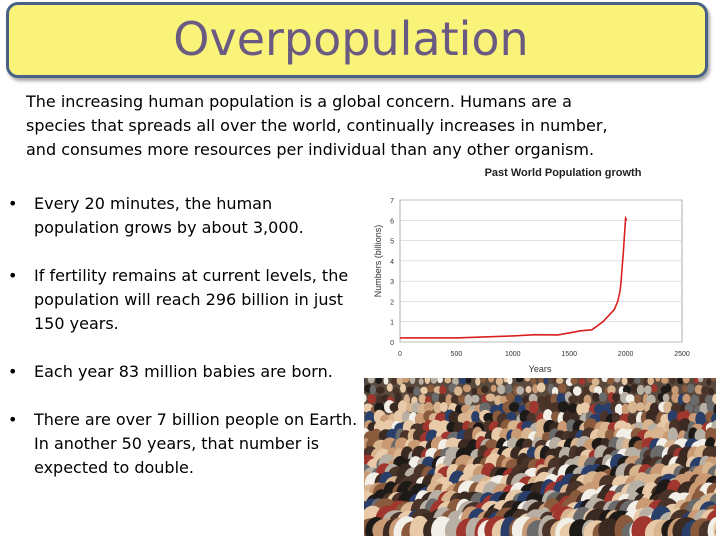 The width and height of the screenshot is (720, 540). What do you see at coordinates (563, 173) in the screenshot?
I see `chart-title: Past World Population growth` at bounding box center [563, 173].